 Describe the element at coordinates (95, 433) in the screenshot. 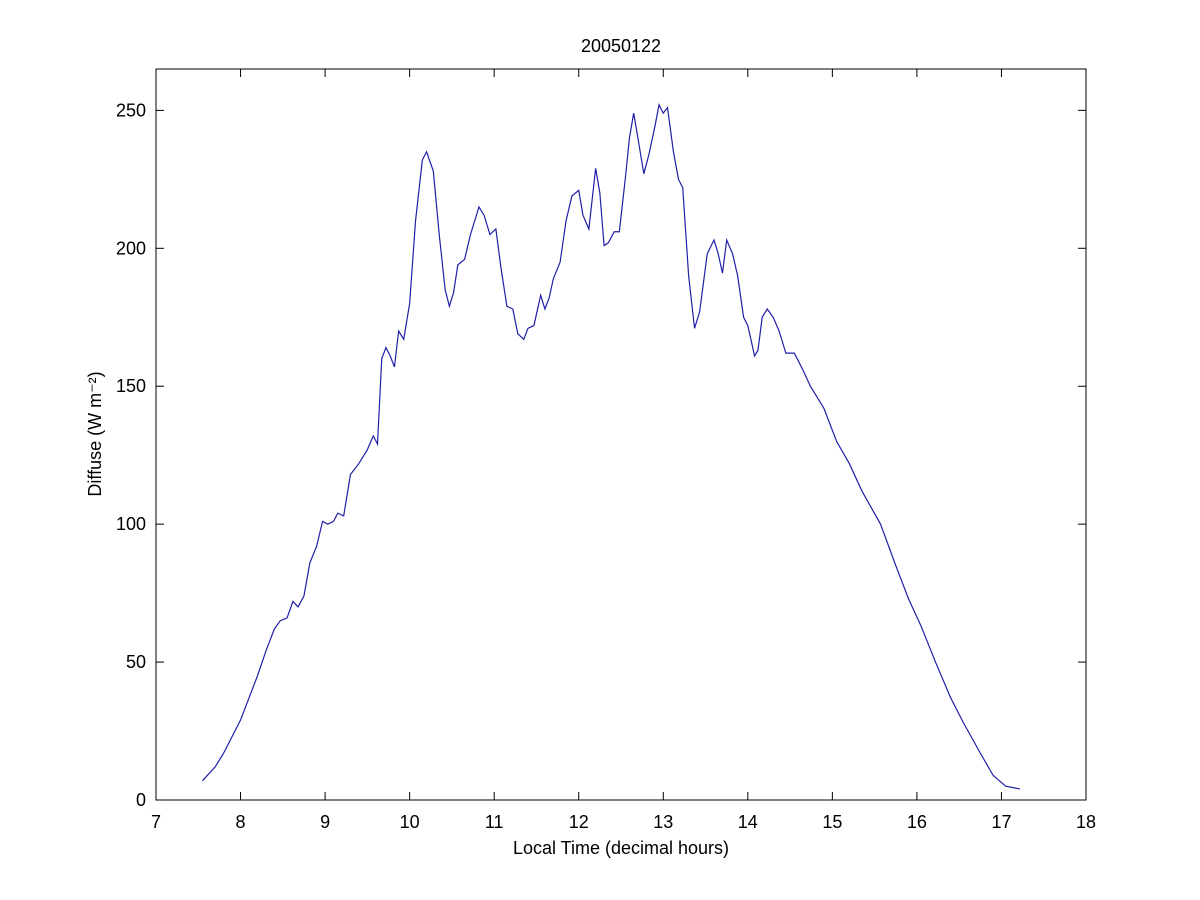

I see `y-axis-label: Diffuse (W m⁻²)` at that location.